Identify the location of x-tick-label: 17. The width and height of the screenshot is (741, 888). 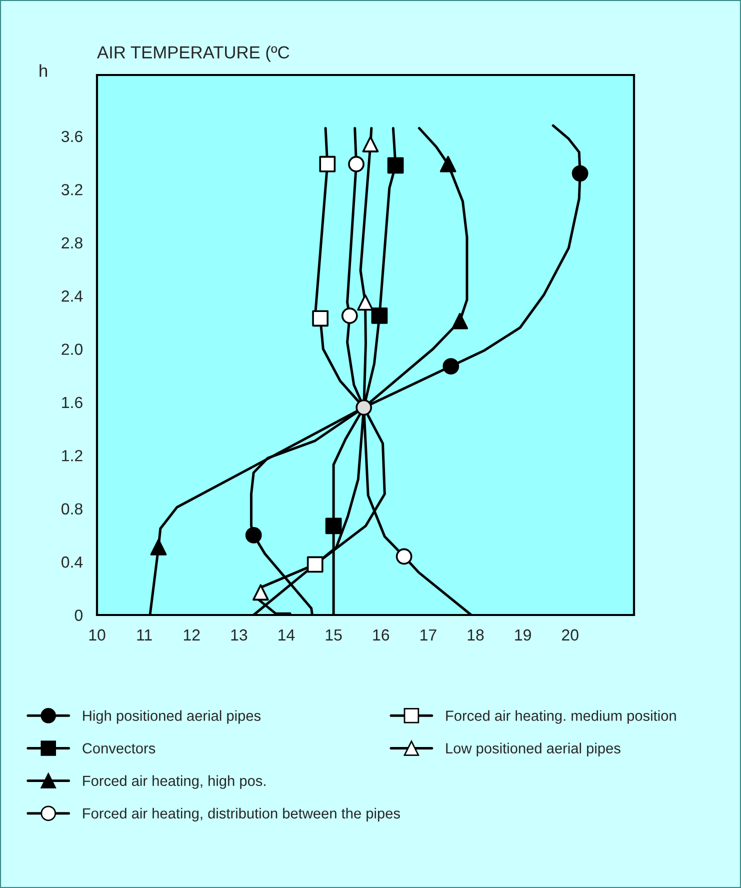
(428, 634).